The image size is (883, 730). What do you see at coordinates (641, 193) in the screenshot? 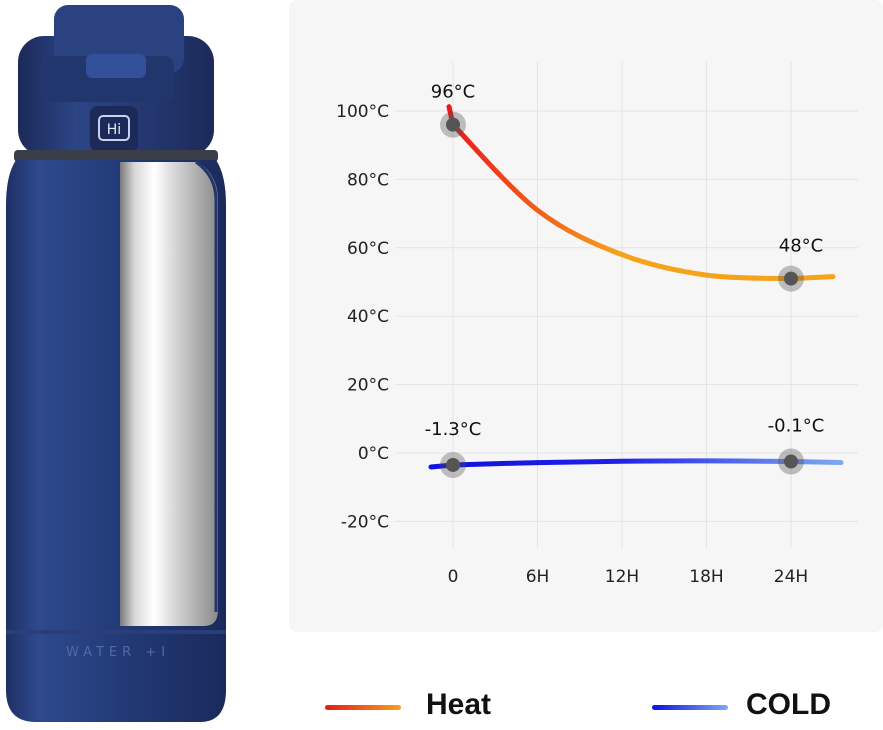
I see `series-line-heat` at bounding box center [641, 193].